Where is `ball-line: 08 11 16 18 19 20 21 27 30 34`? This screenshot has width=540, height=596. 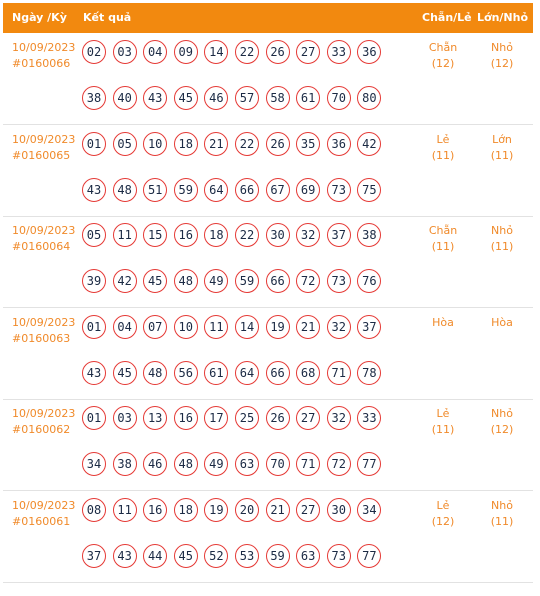
ball-line: 08 11 16 18 19 20 21 27 30 34 is located at coordinates (237, 510).